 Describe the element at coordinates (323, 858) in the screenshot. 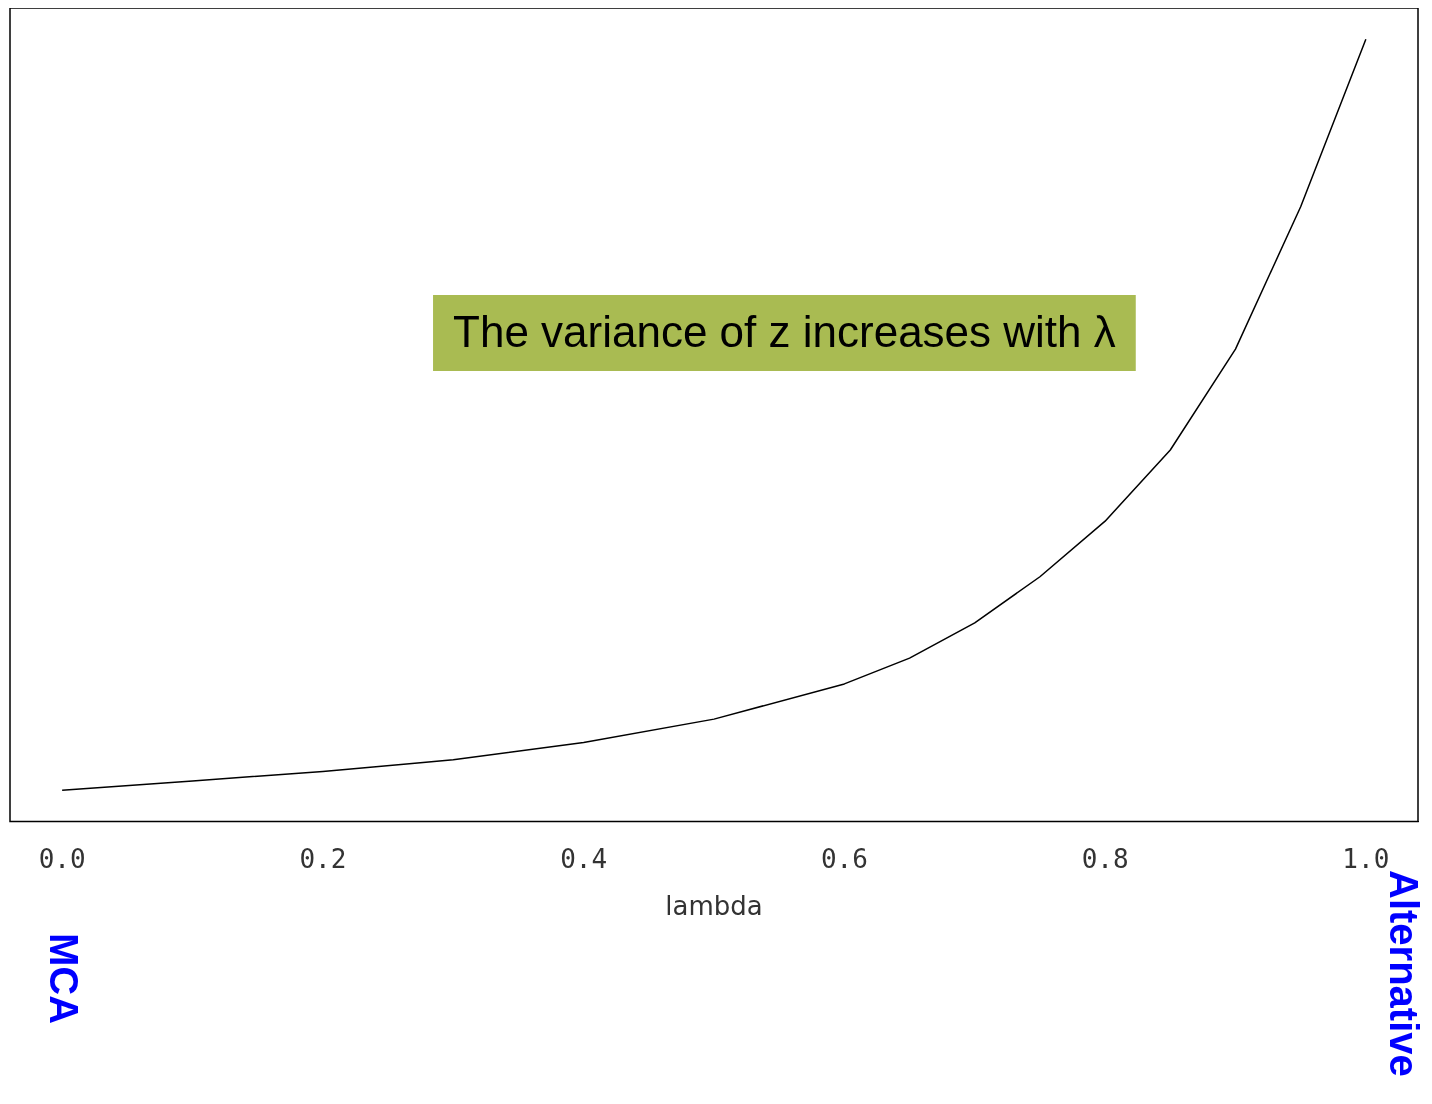

I see `x-tick-label: 0.2` at that location.